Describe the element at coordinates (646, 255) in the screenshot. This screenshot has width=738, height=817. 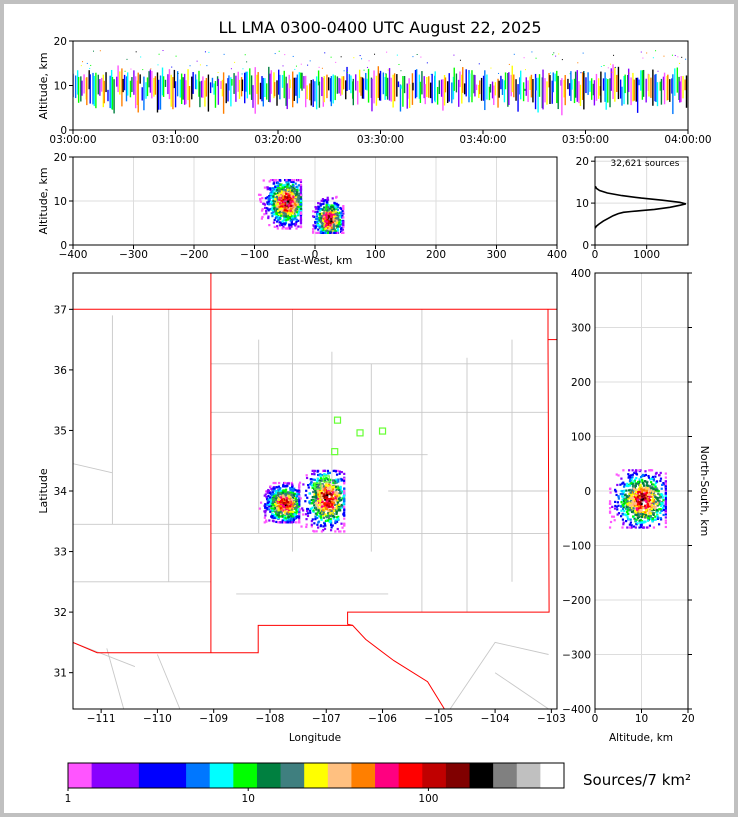
I see `histogram-xtick-label: 1000` at that location.